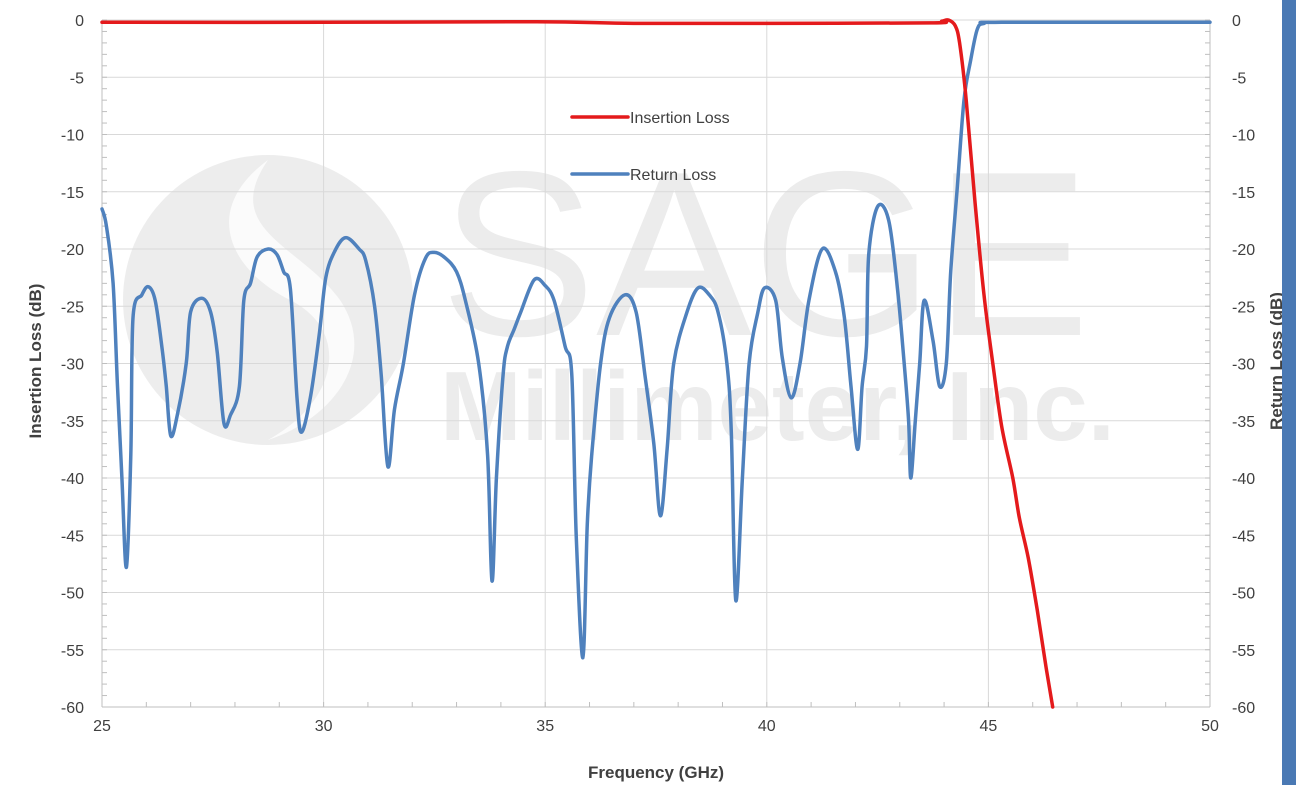 The width and height of the screenshot is (1296, 785). I want to click on y-tick-label-right: -50, so click(1243, 594).